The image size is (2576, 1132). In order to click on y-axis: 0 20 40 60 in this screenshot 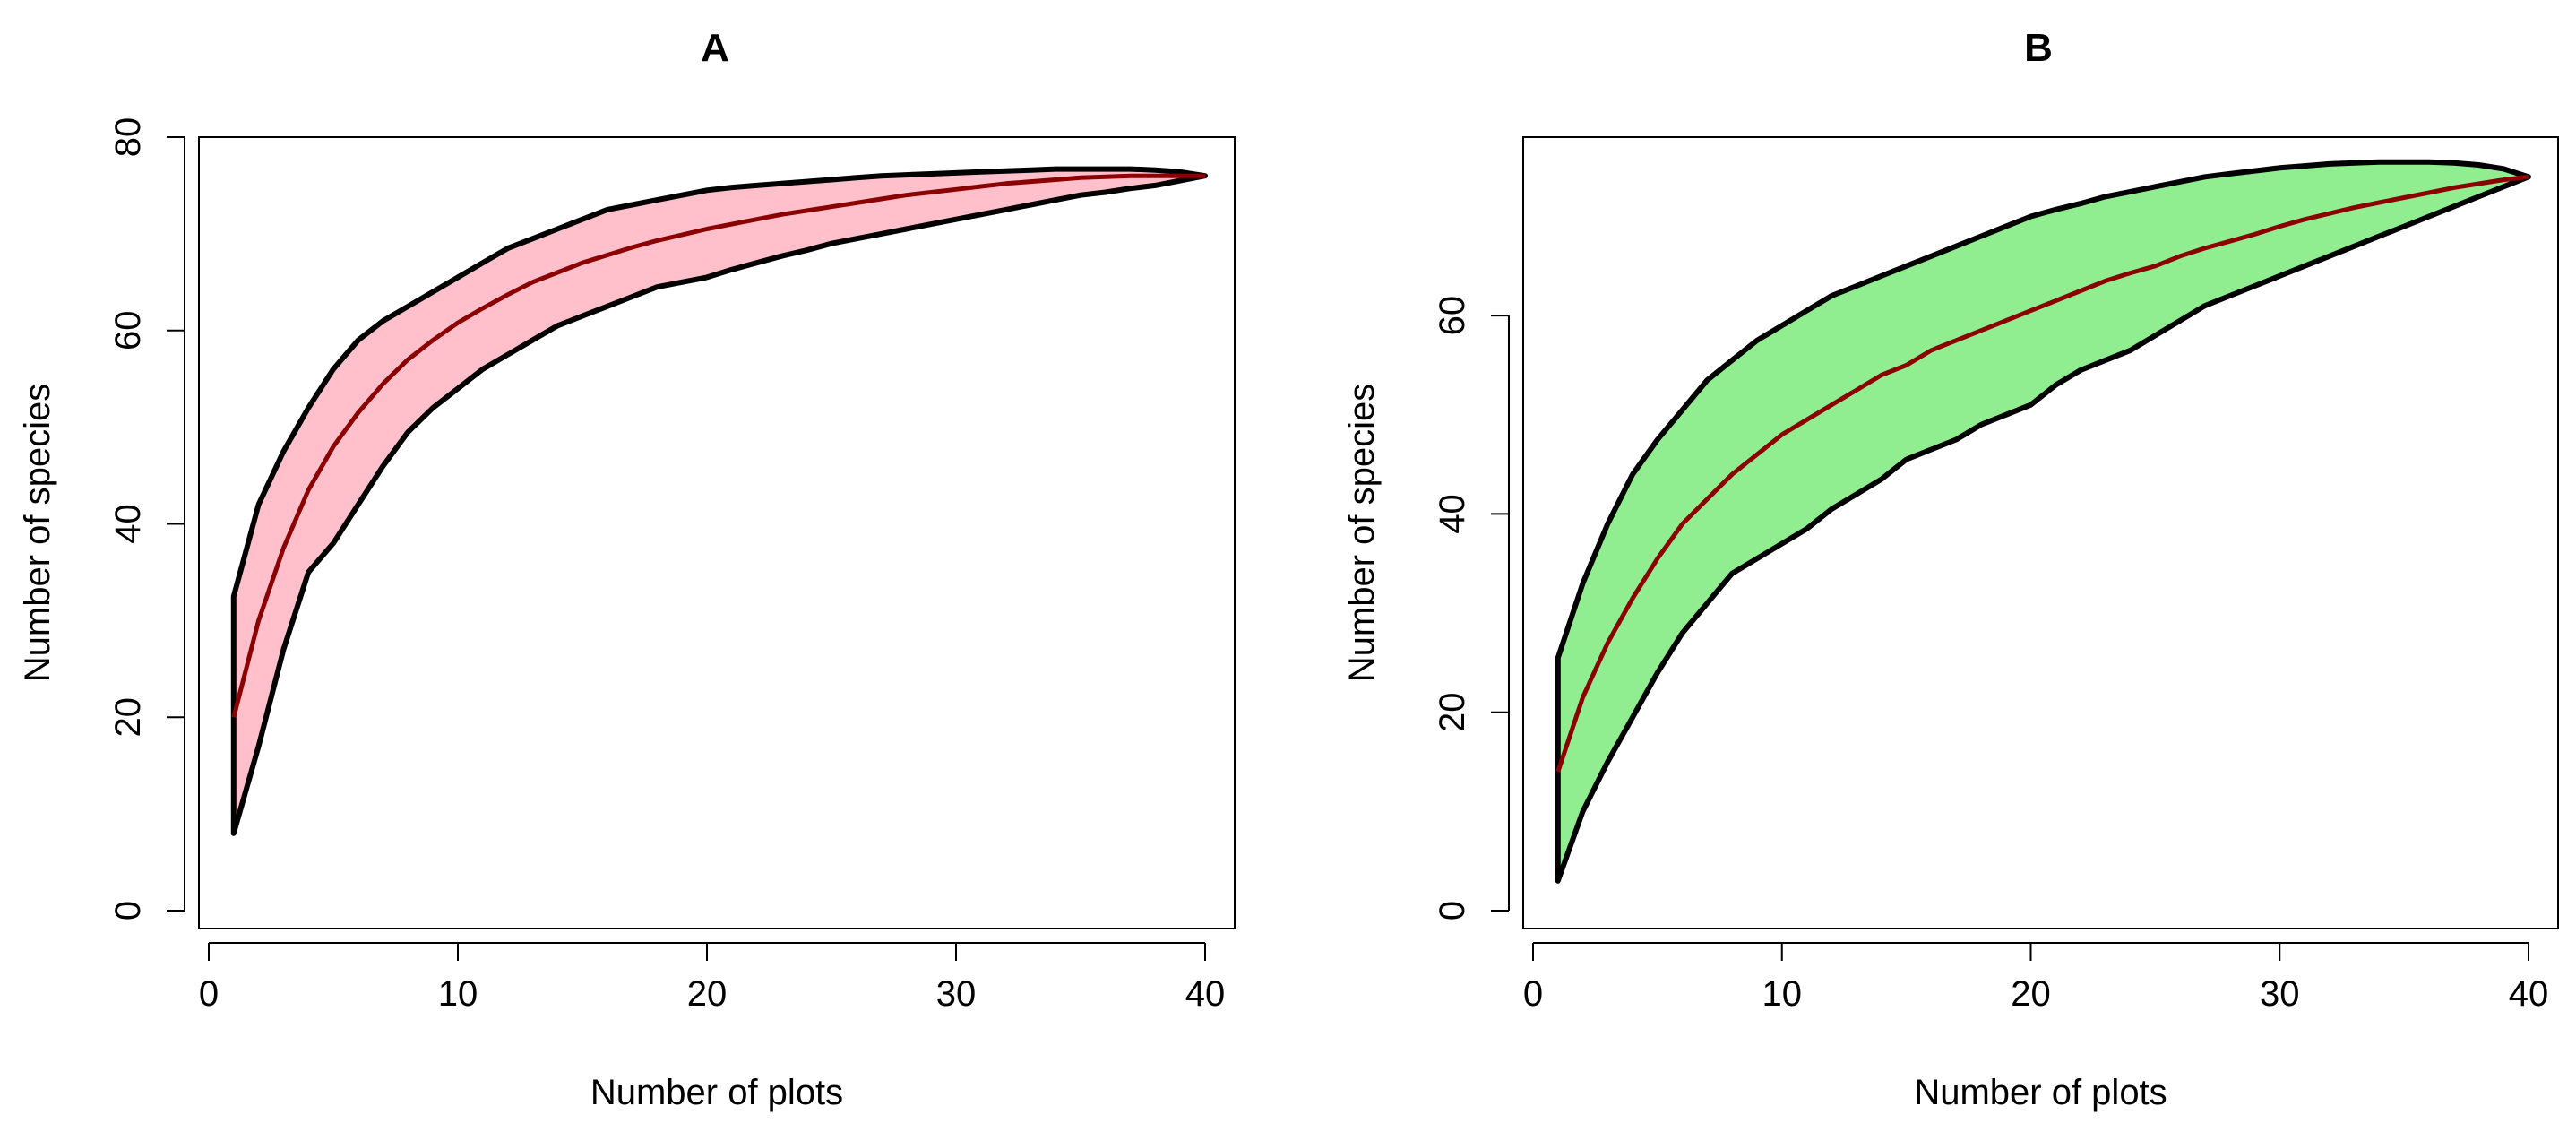, I will do `click(1471, 608)`.